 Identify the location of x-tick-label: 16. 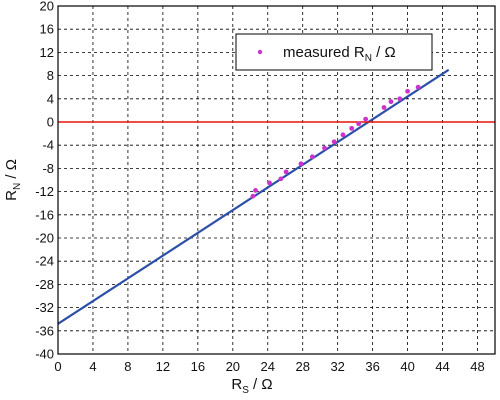
(198, 366).